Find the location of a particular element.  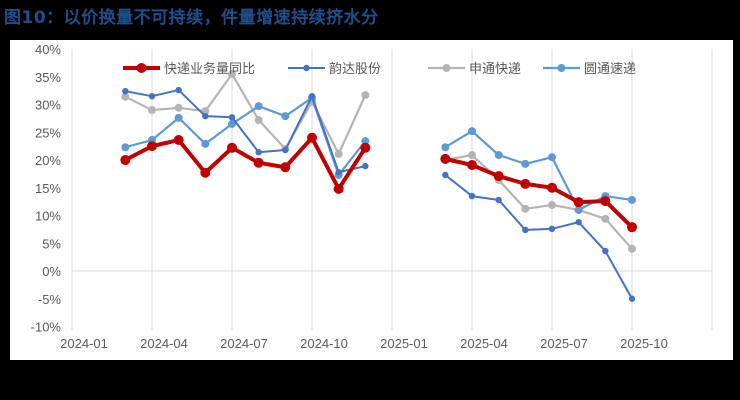

legend-item: 圆通速递 is located at coordinates (589, 69).